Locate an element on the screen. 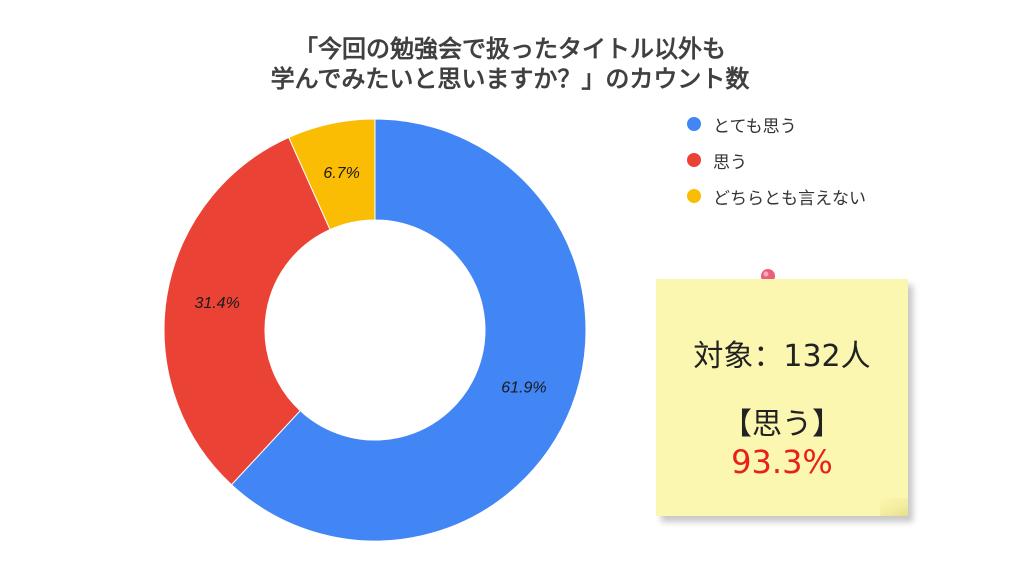  legend-label: とても思う is located at coordinates (755, 126).